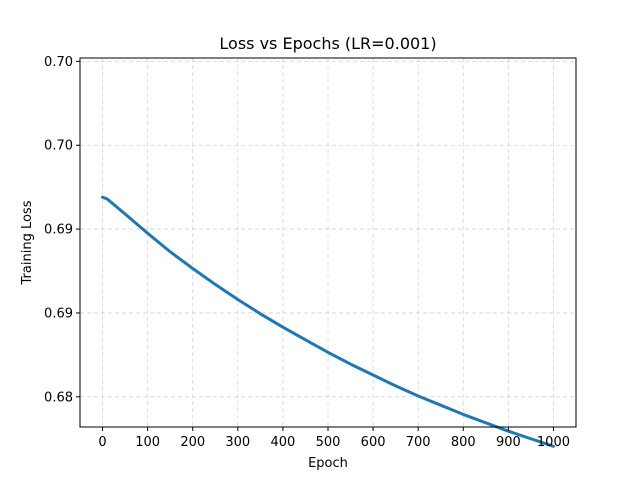  I want to click on x-tick-label: 900, so click(508, 442).